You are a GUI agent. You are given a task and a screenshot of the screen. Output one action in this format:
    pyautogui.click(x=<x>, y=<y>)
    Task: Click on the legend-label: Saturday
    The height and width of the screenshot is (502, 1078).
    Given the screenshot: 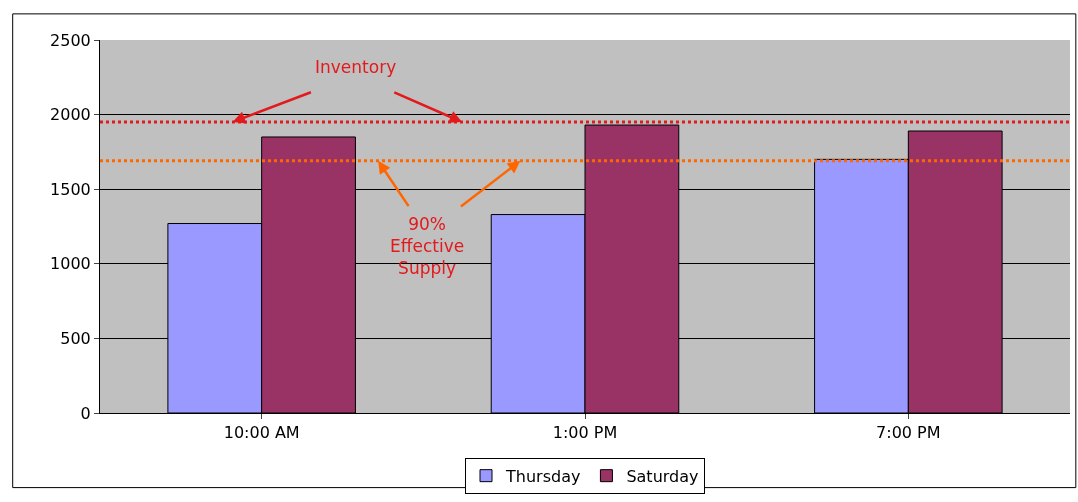 What is the action you would take?
    pyautogui.click(x=662, y=476)
    